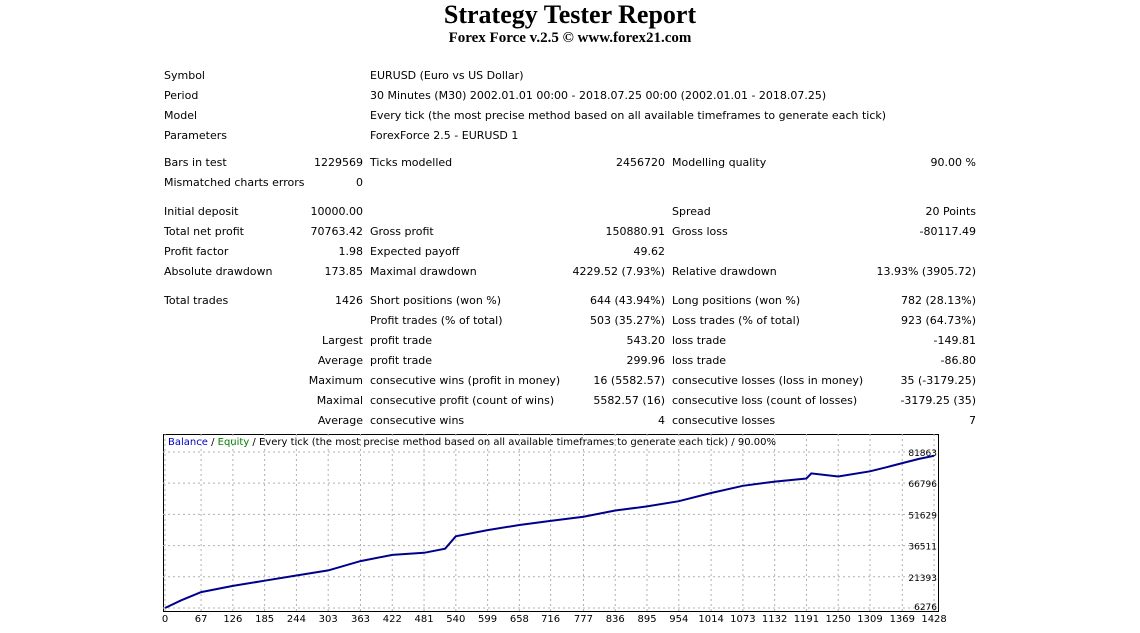  What do you see at coordinates (679, 619) in the screenshot?
I see `x-tick-label: 954` at bounding box center [679, 619].